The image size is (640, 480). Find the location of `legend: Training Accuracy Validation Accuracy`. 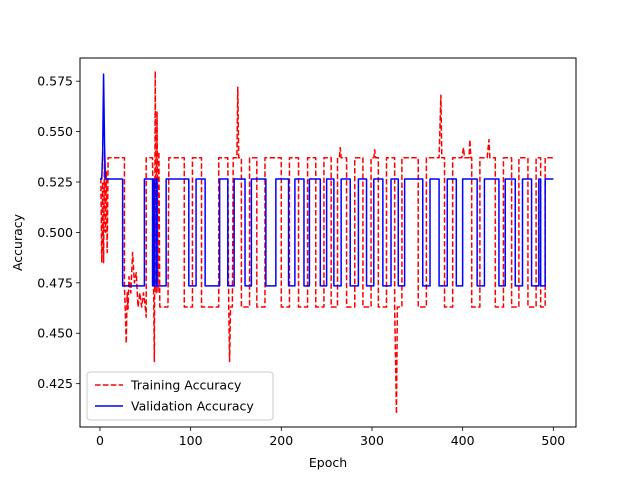

legend: Training Accuracy Validation Accuracy is located at coordinates (180, 396).